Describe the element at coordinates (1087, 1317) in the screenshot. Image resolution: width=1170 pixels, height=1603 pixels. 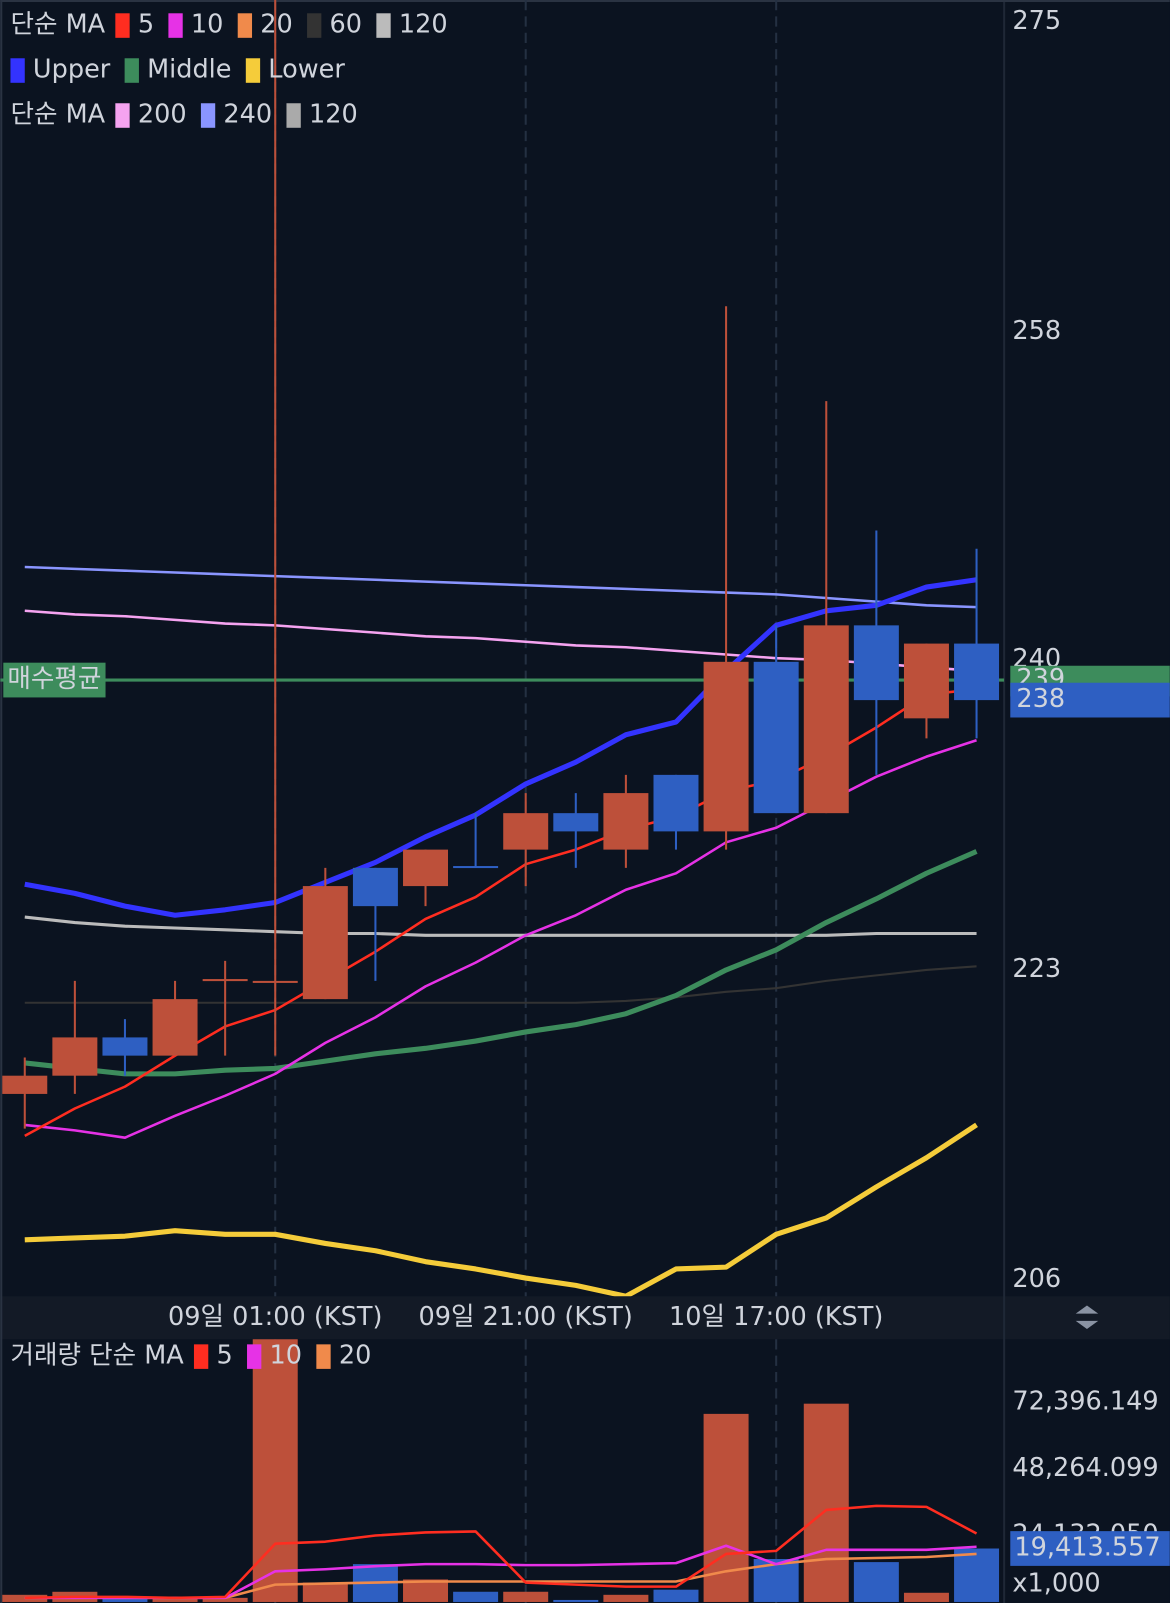
I see `scale-toggle-icon` at that location.